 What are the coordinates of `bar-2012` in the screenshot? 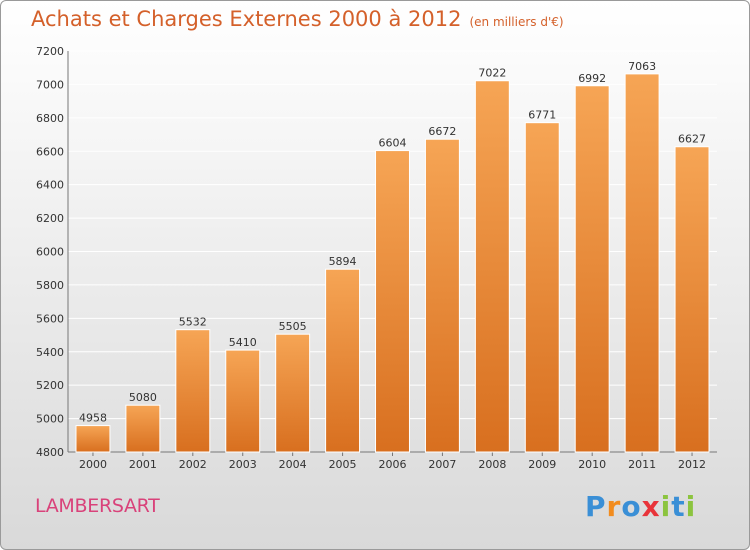 It's located at (692, 299).